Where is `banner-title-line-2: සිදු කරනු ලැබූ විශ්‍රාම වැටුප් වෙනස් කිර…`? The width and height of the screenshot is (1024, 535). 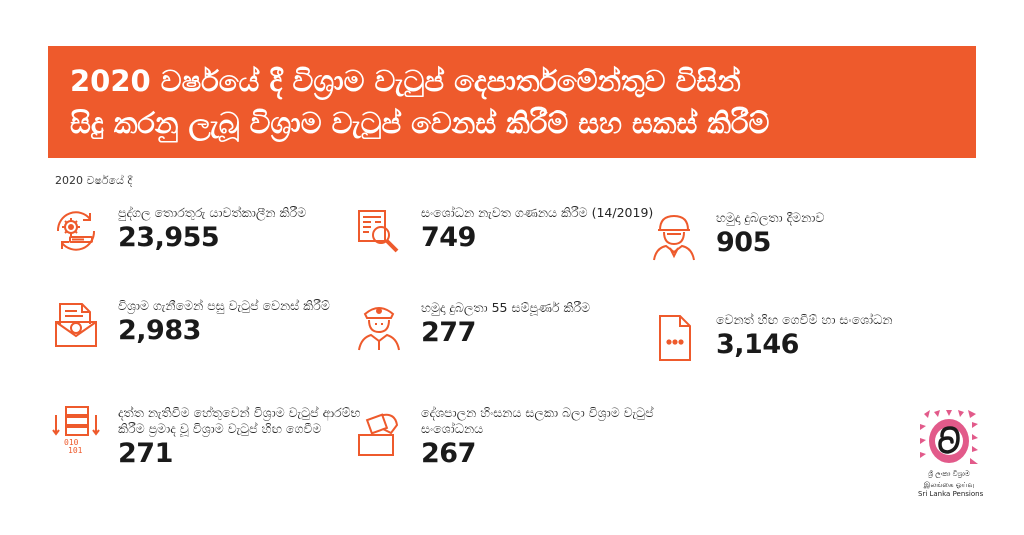
banner-title-line-2: සිදු කරනු ලැබූ විශ්‍රාම වැටුප් වෙනස් කිර… is located at coordinates (420, 123).